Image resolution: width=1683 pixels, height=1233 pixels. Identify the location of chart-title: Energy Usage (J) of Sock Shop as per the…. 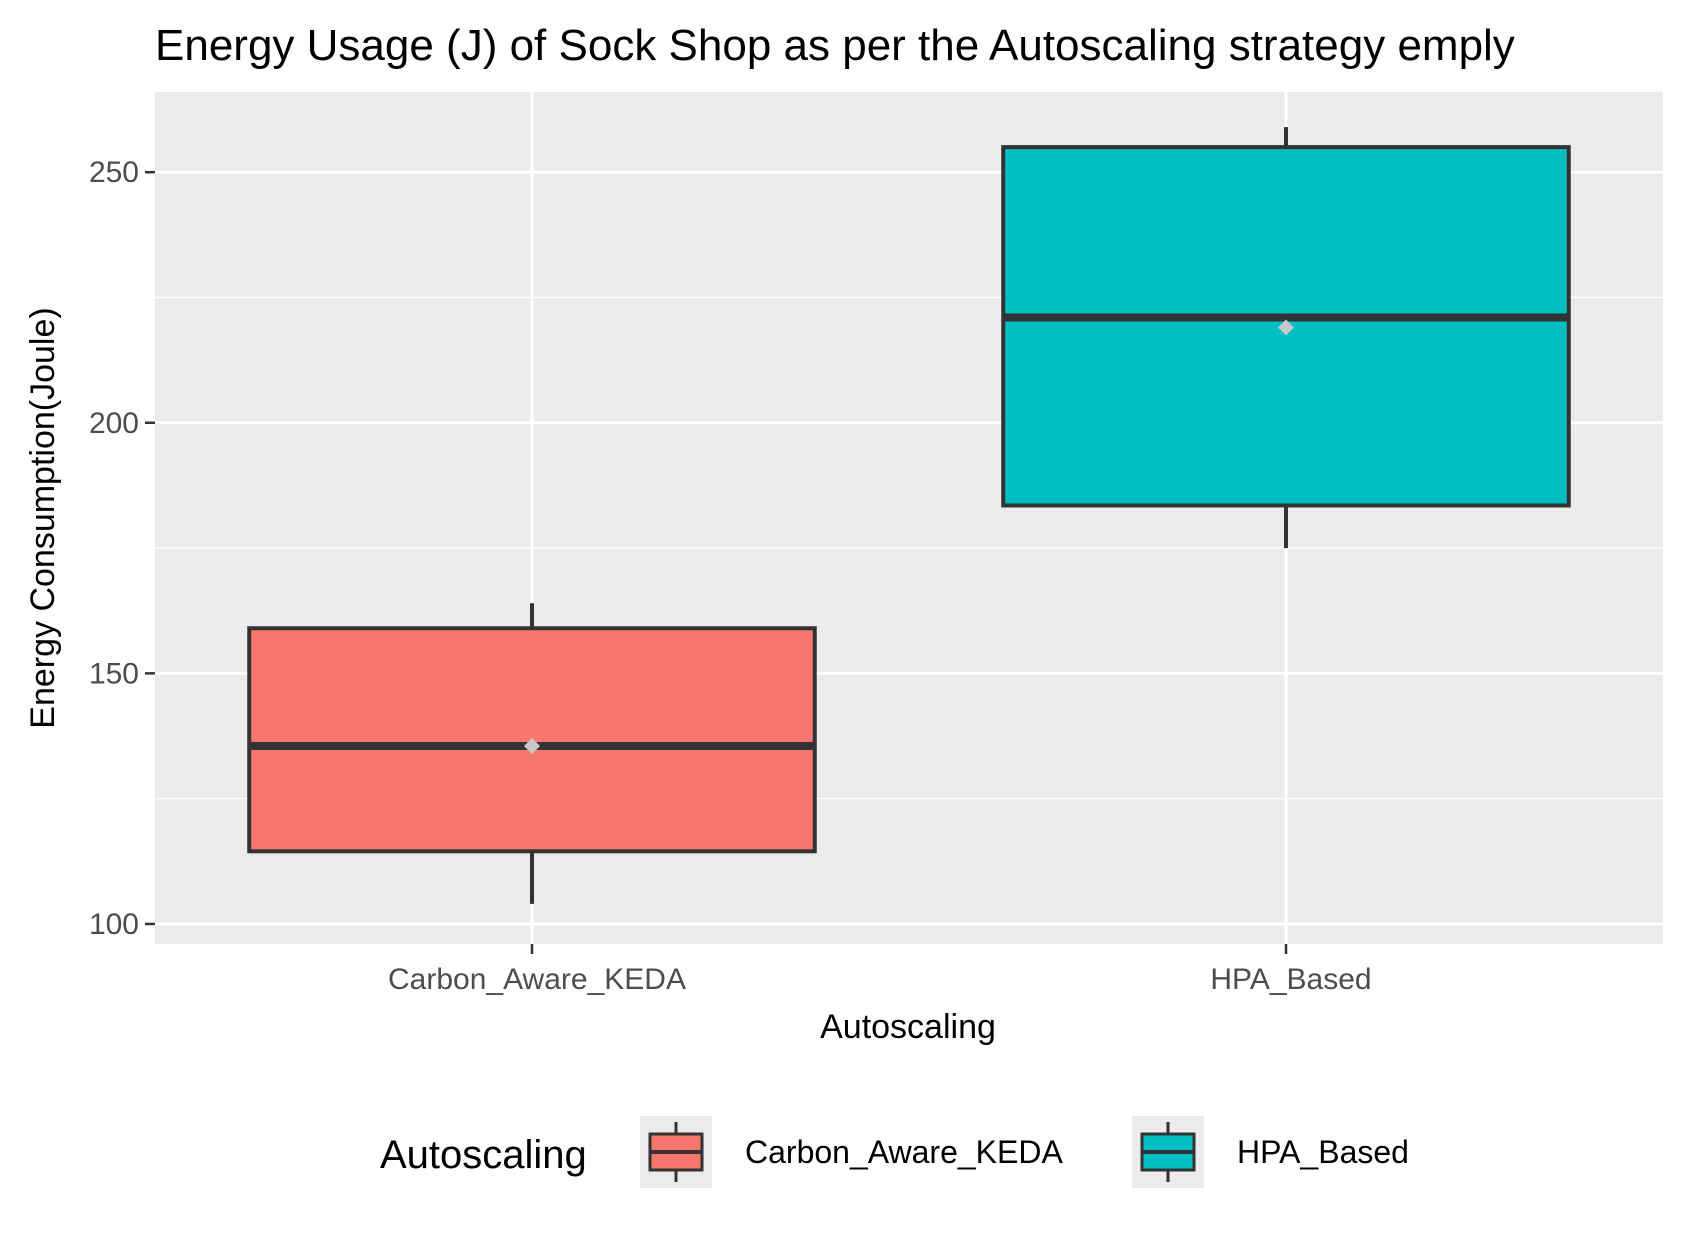
(835, 45).